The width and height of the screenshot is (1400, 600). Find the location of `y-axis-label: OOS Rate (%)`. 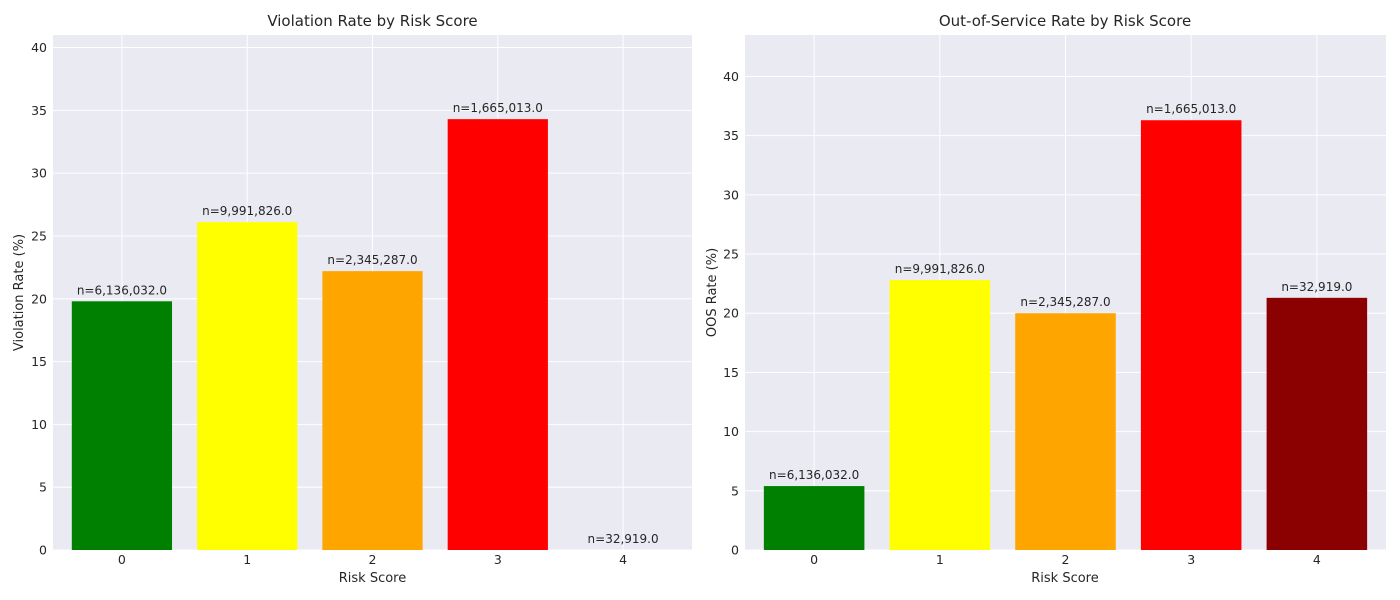

y-axis-label: OOS Rate (%) is located at coordinates (712, 292).